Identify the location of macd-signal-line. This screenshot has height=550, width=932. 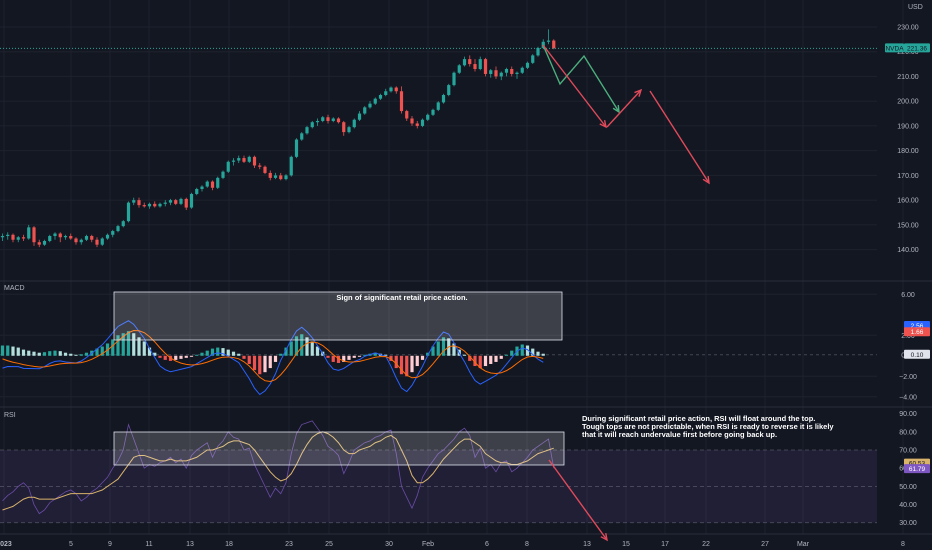
(273, 356).